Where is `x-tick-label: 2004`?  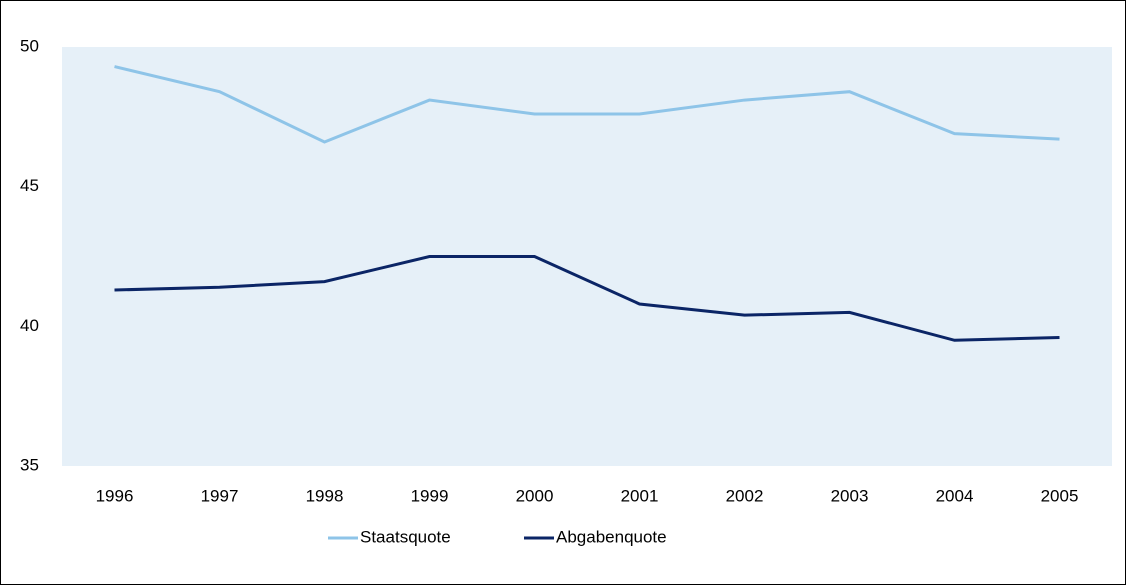 x-tick-label: 2004 is located at coordinates (955, 495).